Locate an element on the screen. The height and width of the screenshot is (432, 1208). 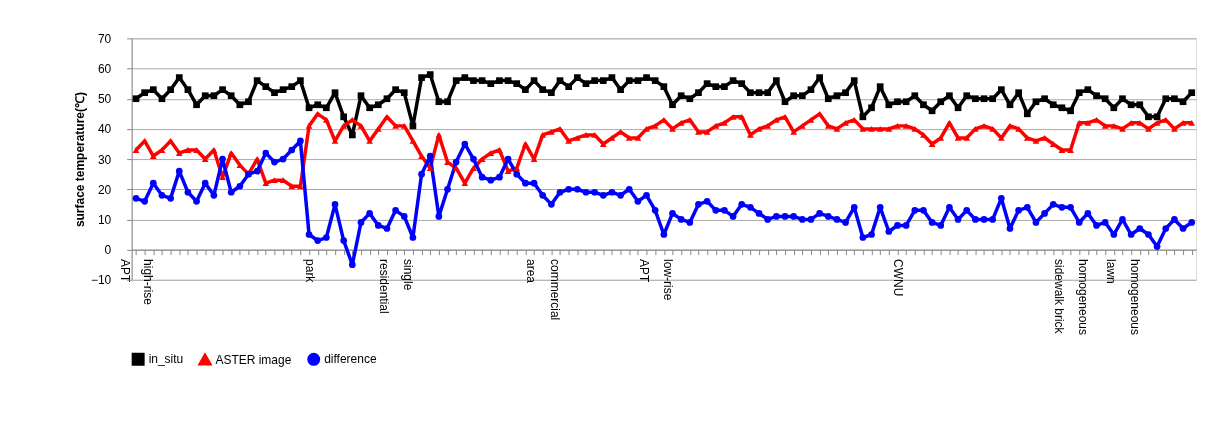
y-tick-label: 40 is located at coordinates (104, 129).